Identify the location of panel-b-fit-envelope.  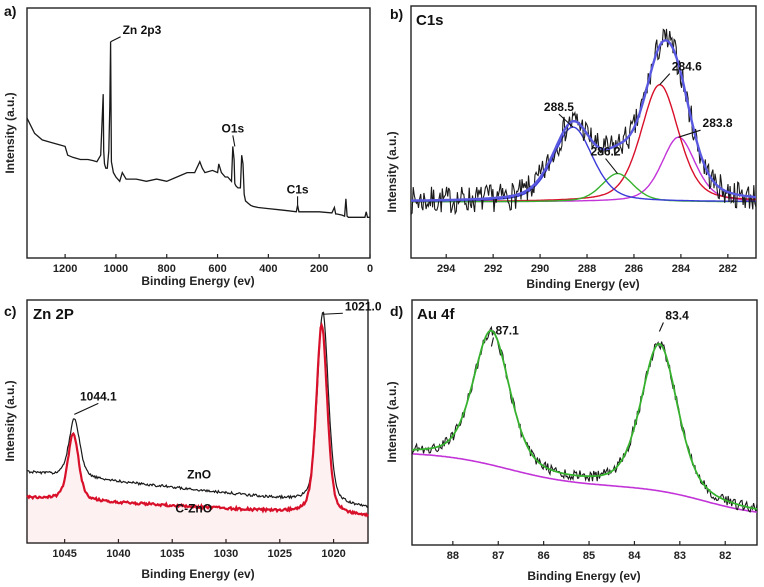
(584, 120).